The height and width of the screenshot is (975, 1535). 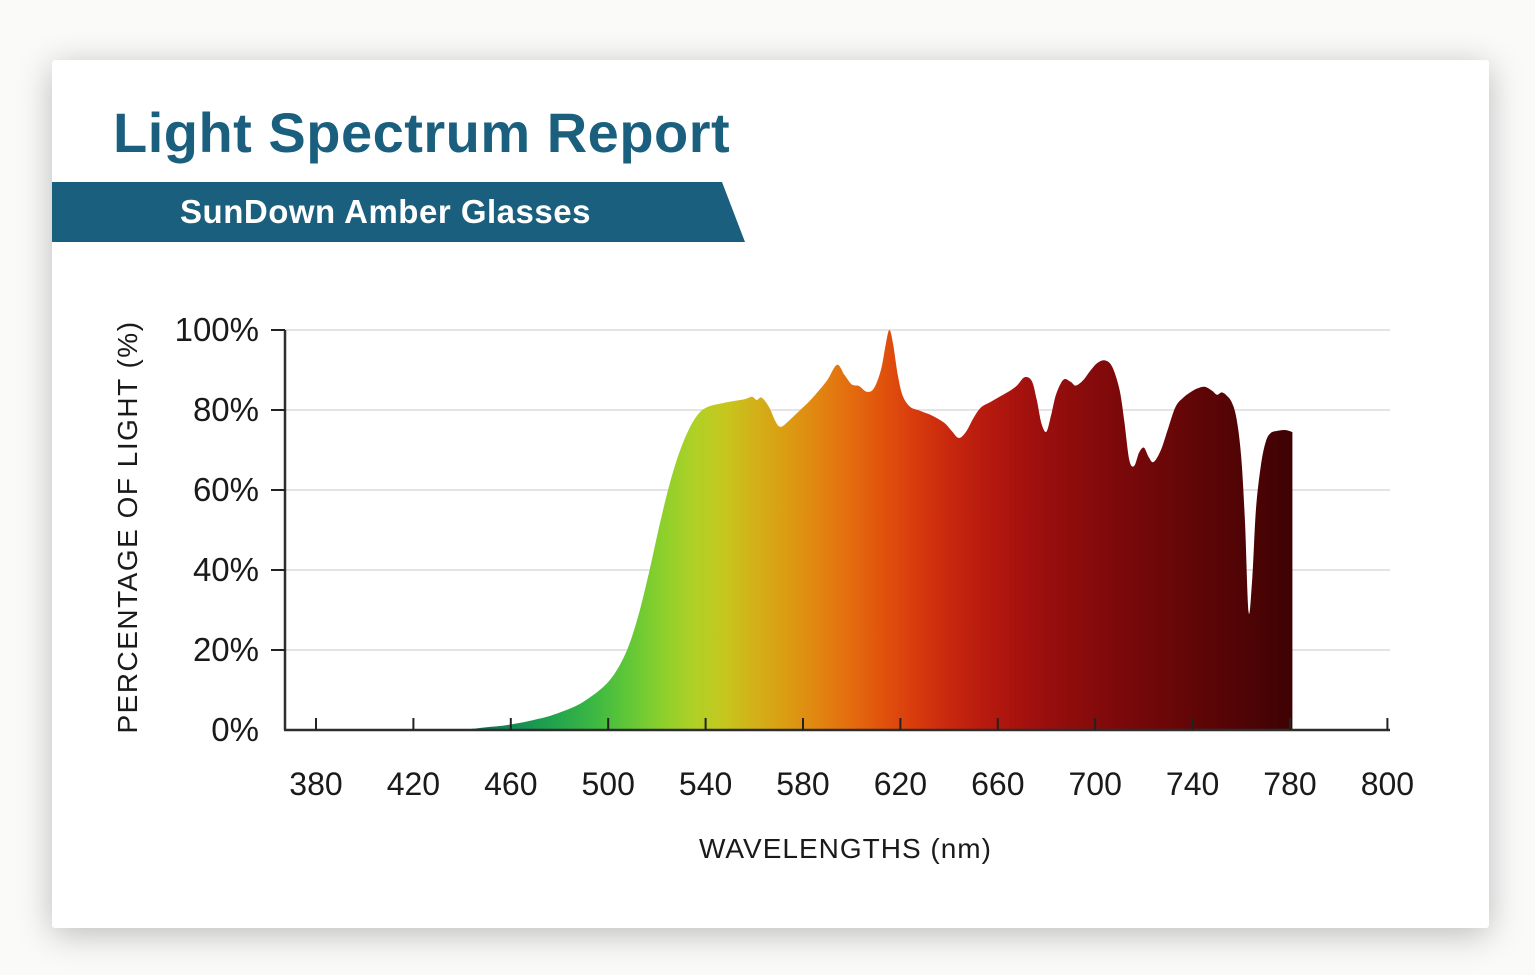 I want to click on y-tick-label: 60%, so click(x=226, y=489).